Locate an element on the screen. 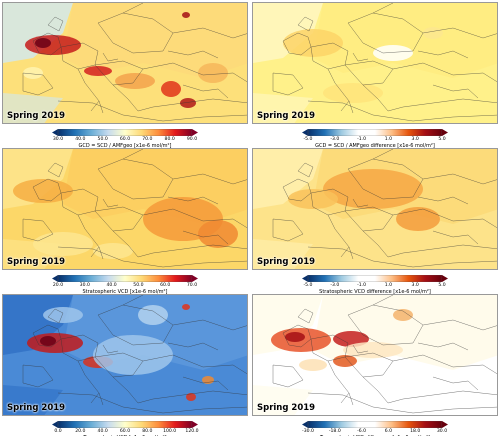  map-middle-left: Spring 2019 is located at coordinates (125, 209).